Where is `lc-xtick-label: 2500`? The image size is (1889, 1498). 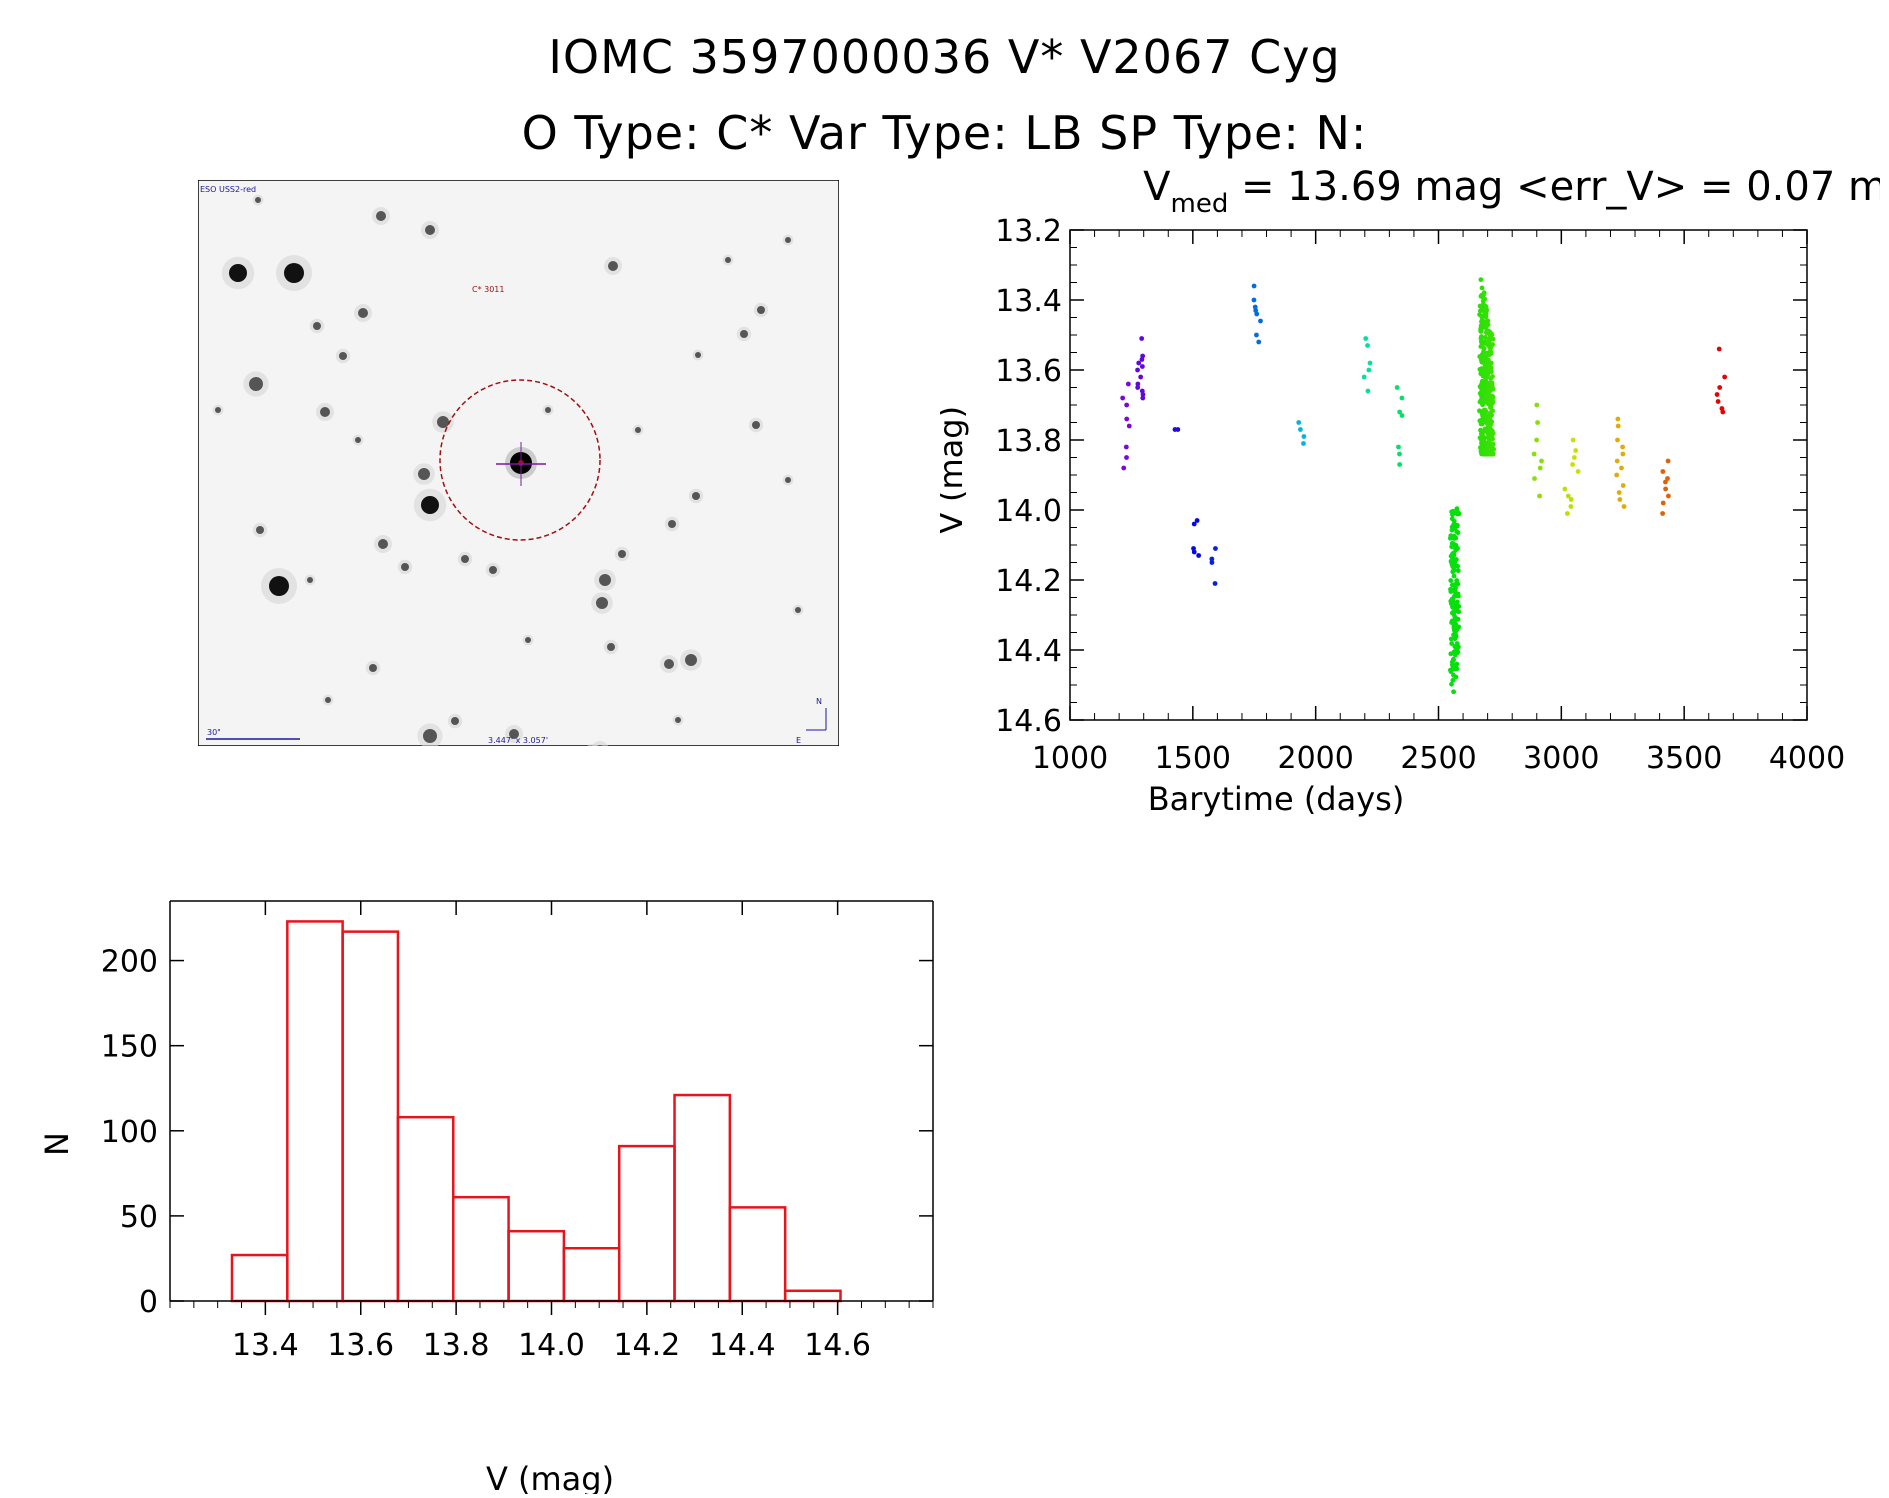
lc-xtick-label: 2500 is located at coordinates (1438, 758).